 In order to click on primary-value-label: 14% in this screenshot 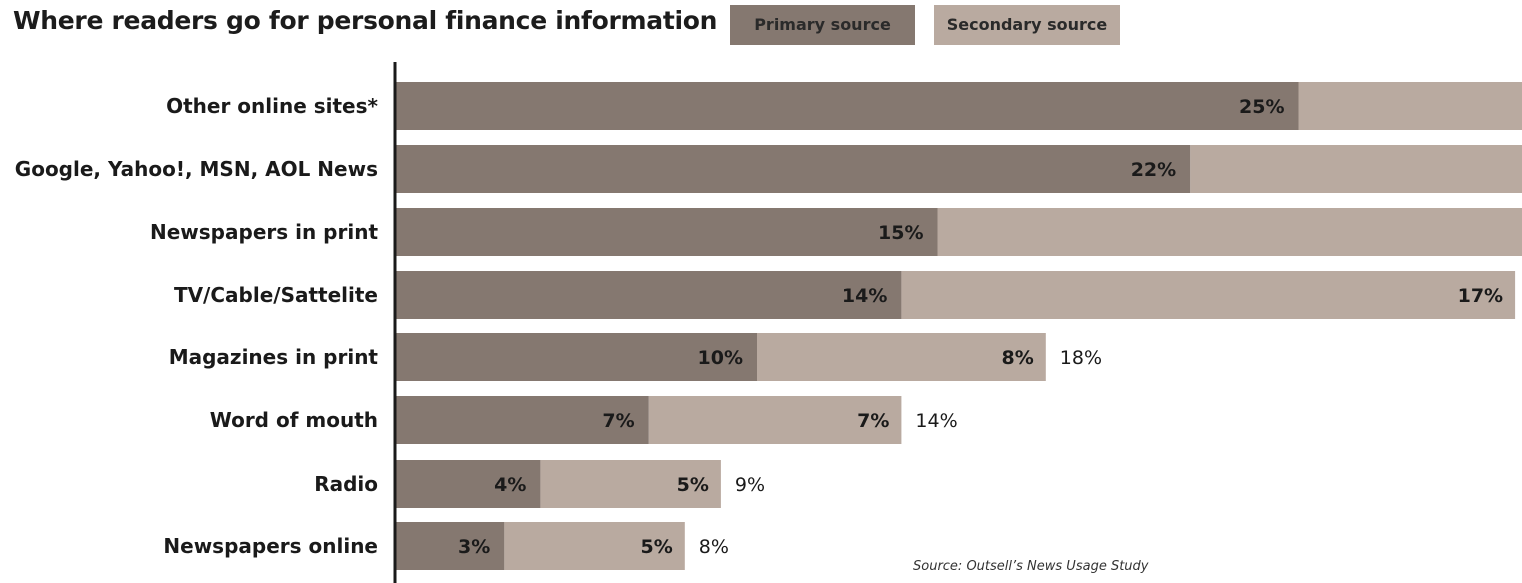, I will do `click(864, 296)`.